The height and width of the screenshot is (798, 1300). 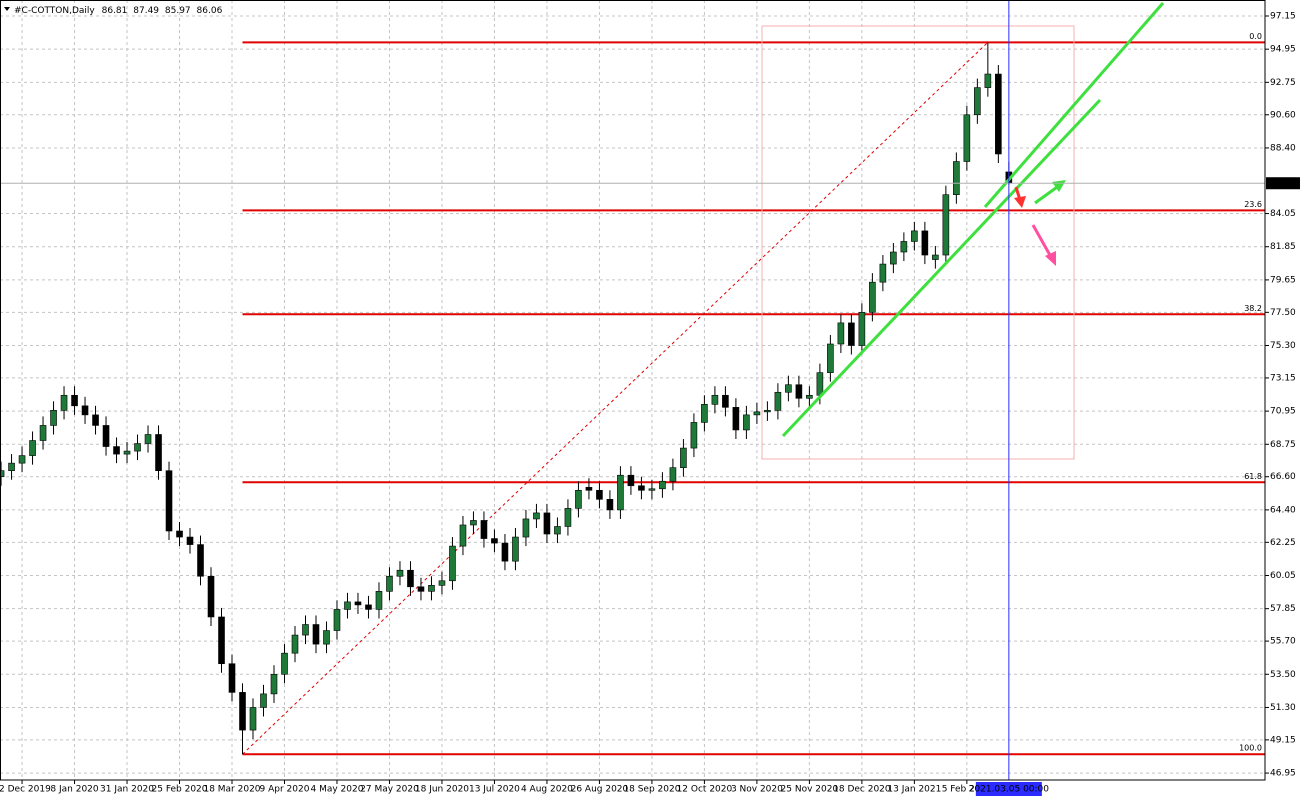 I want to click on y-tick-label: 60.05, so click(x=1283, y=576).